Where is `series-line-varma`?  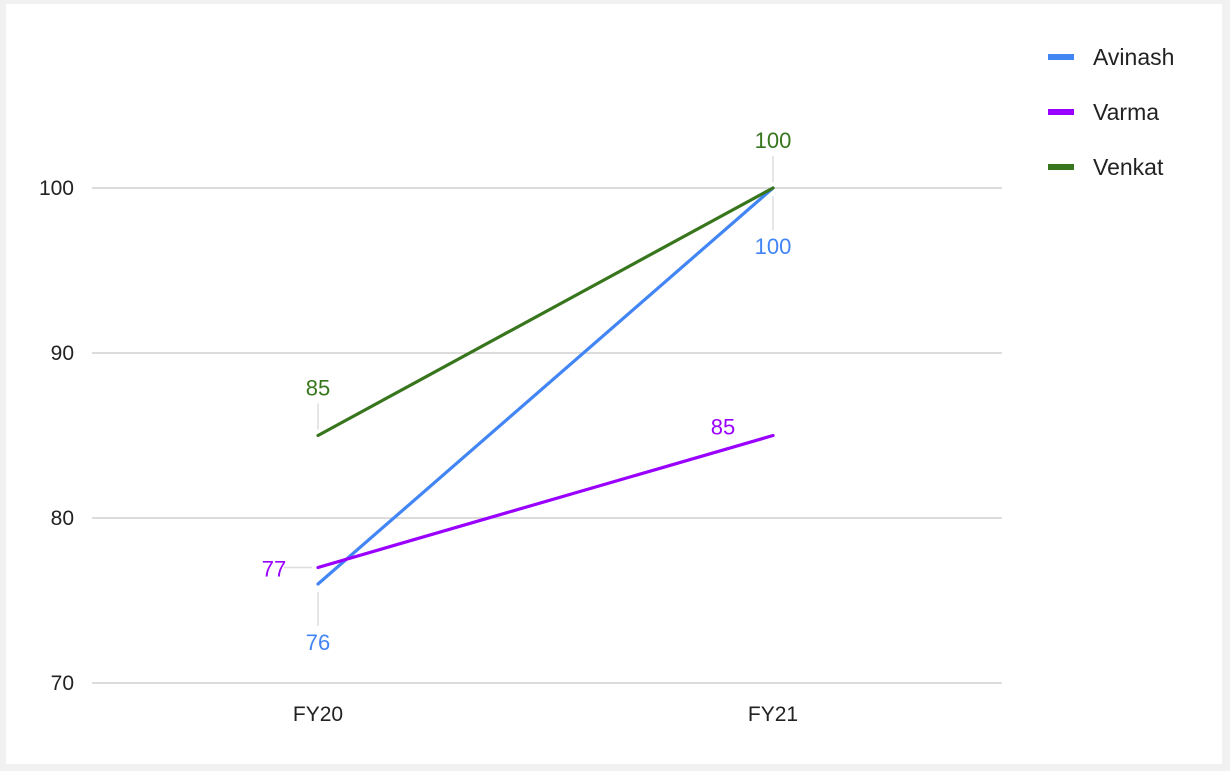 series-line-varma is located at coordinates (545, 501).